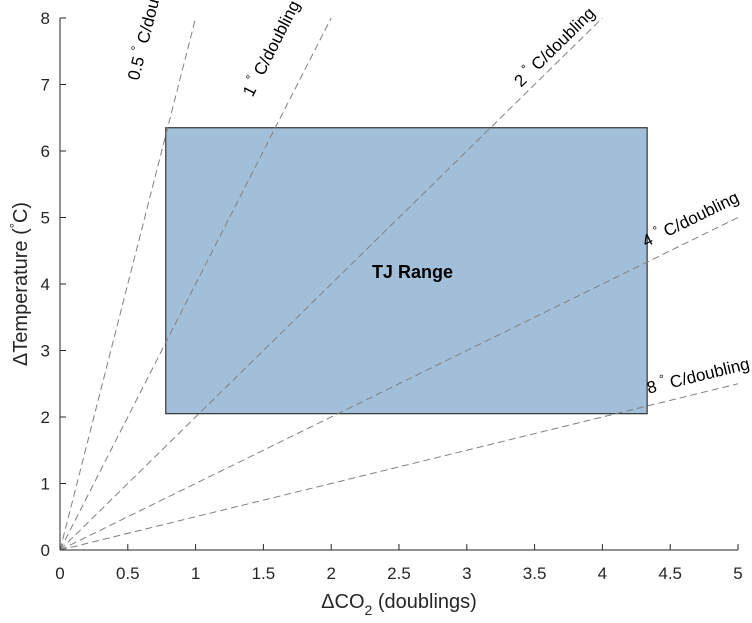  Describe the element at coordinates (412, 272) in the screenshot. I see `region-label: TJ Range` at that location.